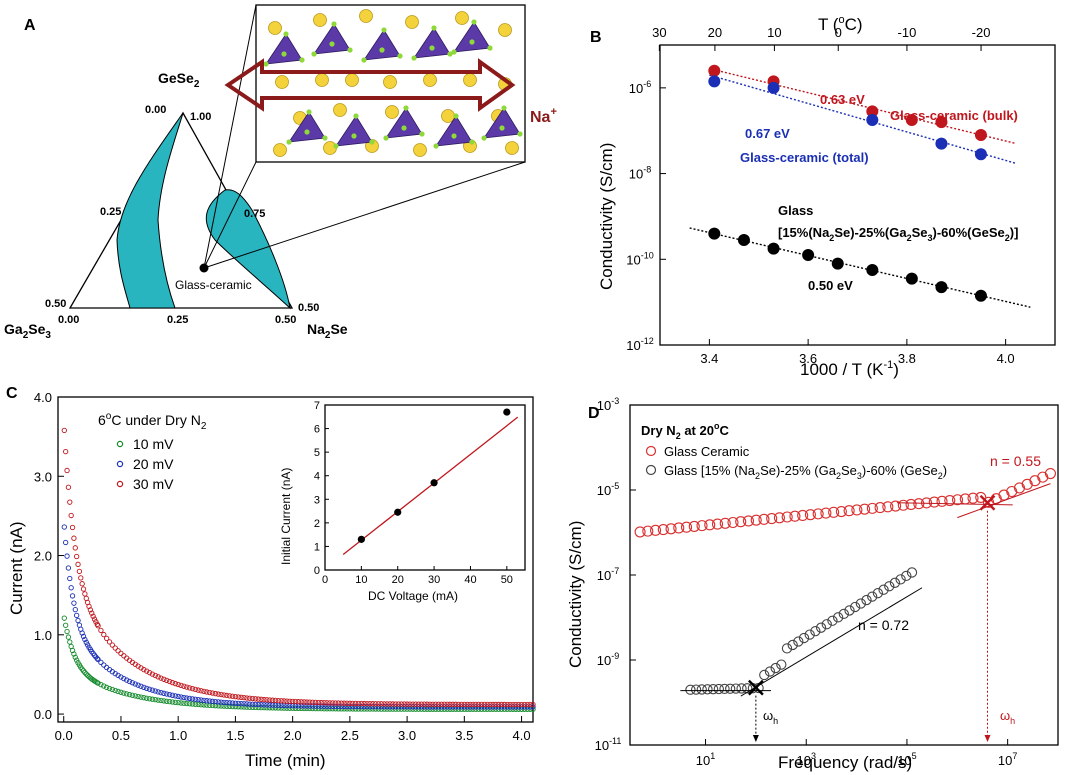  I want to click on chart-c-inset-xtick-label: 20, so click(398, 580).